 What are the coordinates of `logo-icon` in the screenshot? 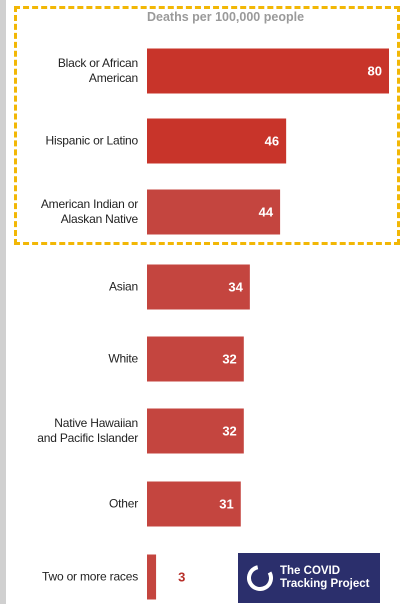 It's located at (260, 578).